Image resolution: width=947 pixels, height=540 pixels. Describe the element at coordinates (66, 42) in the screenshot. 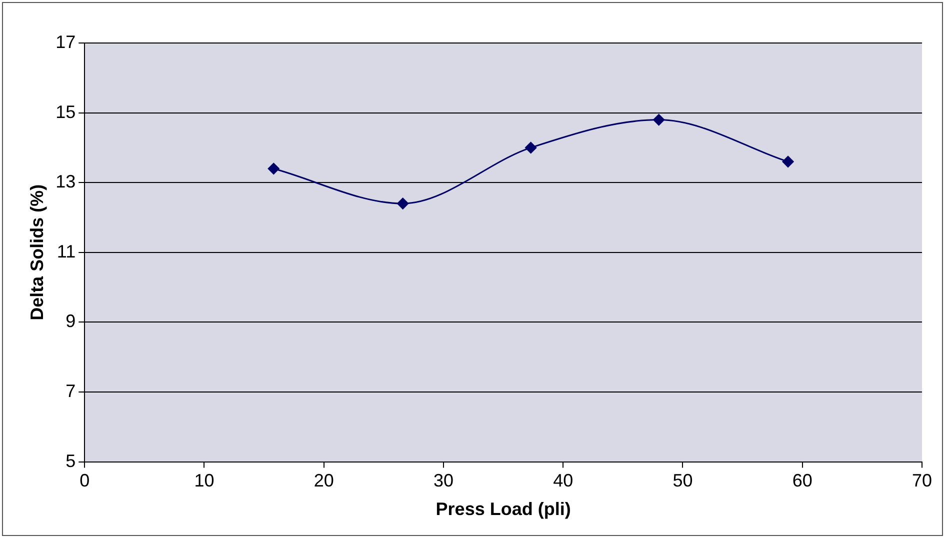

I see `y-tick-label: 17` at that location.